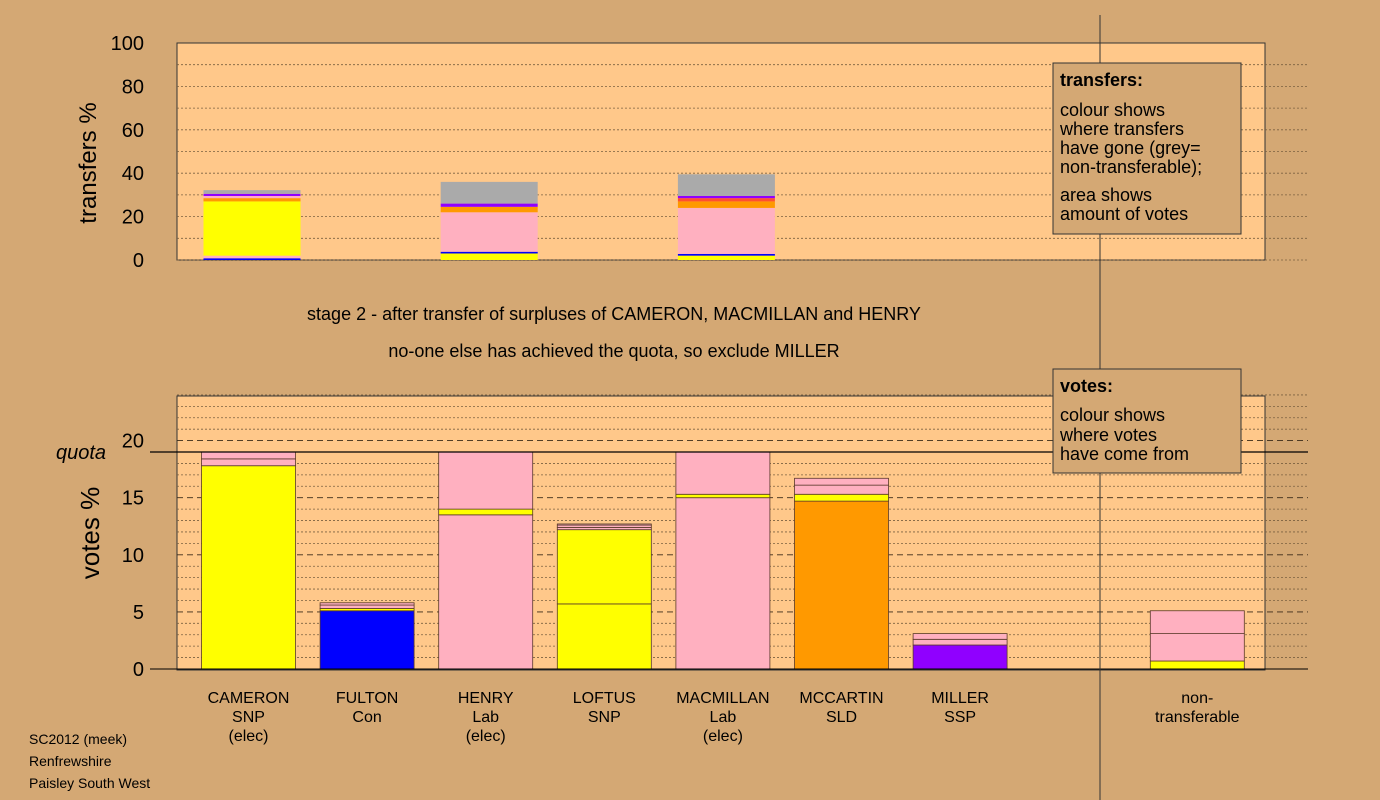 This screenshot has width=1380, height=800. I want to click on transfers-legend-box, so click(1147, 148).